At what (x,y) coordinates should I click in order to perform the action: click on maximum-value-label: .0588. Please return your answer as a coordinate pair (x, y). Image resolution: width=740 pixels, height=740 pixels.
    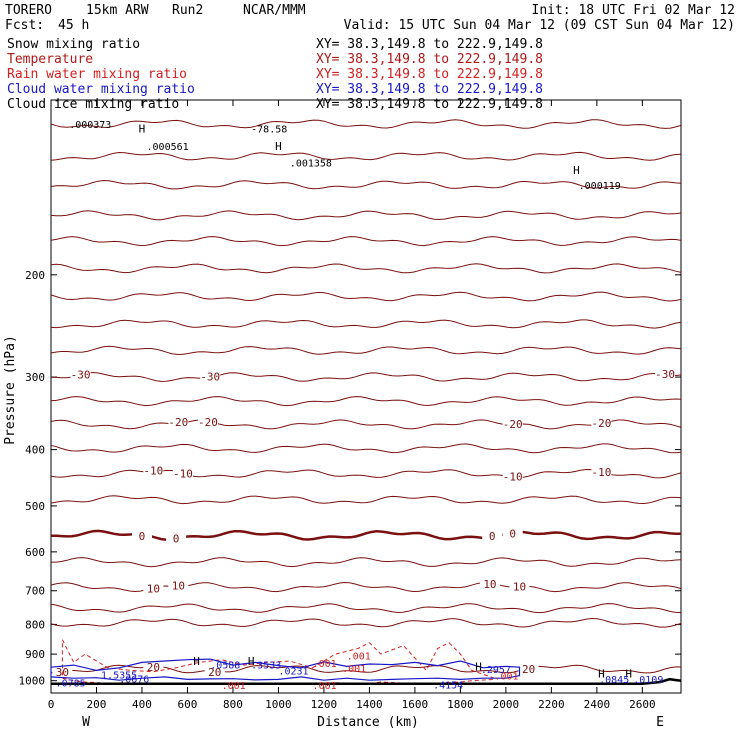
    Looking at the image, I should click on (225, 666).